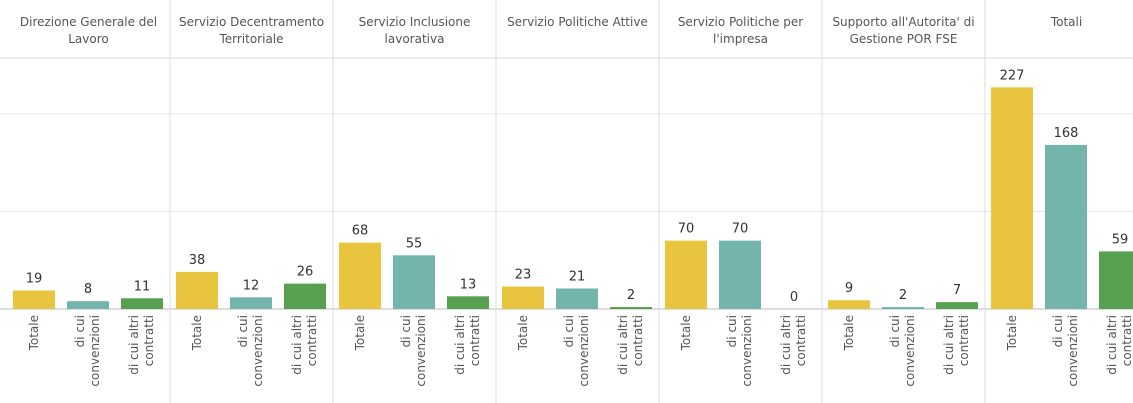  What do you see at coordinates (1066, 22) in the screenshot?
I see `group-header: Totali` at bounding box center [1066, 22].